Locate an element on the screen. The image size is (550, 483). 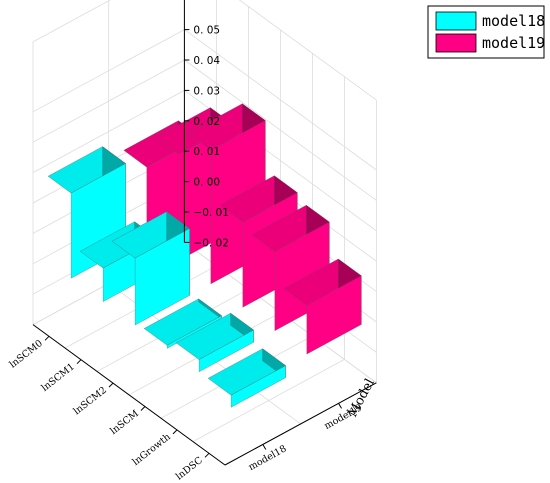
value-tick-label: 0. 02 is located at coordinates (206, 122).